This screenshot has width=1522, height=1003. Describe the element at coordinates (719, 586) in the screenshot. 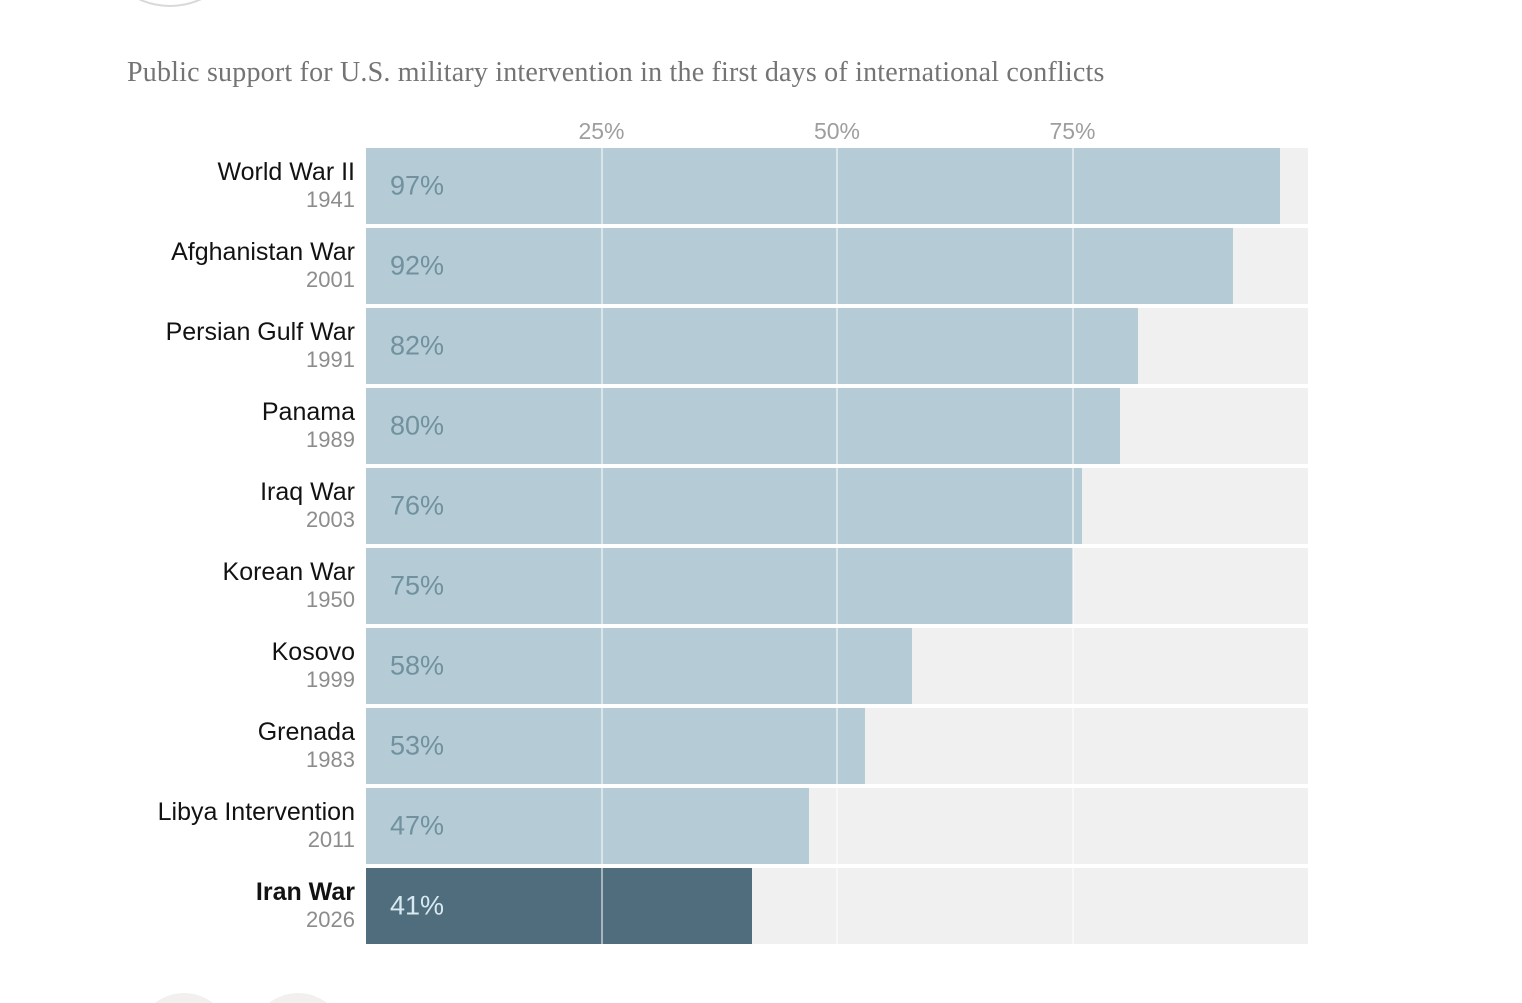

I see `bar: 75%` at that location.